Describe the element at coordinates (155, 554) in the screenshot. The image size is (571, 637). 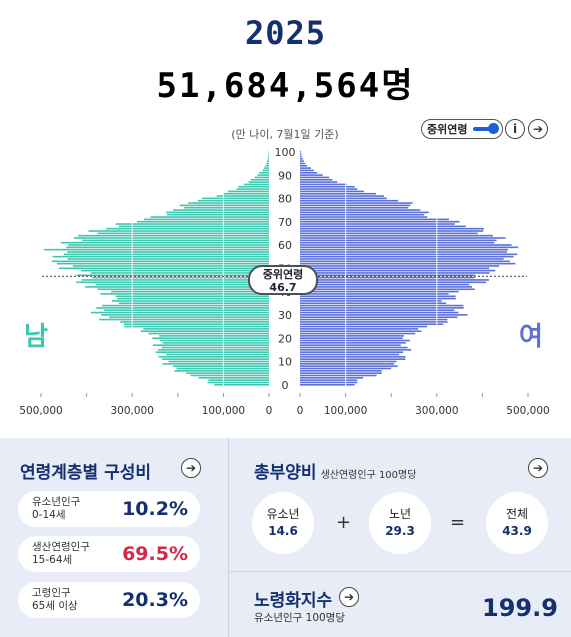
I see `group-pct: 69.5%` at that location.